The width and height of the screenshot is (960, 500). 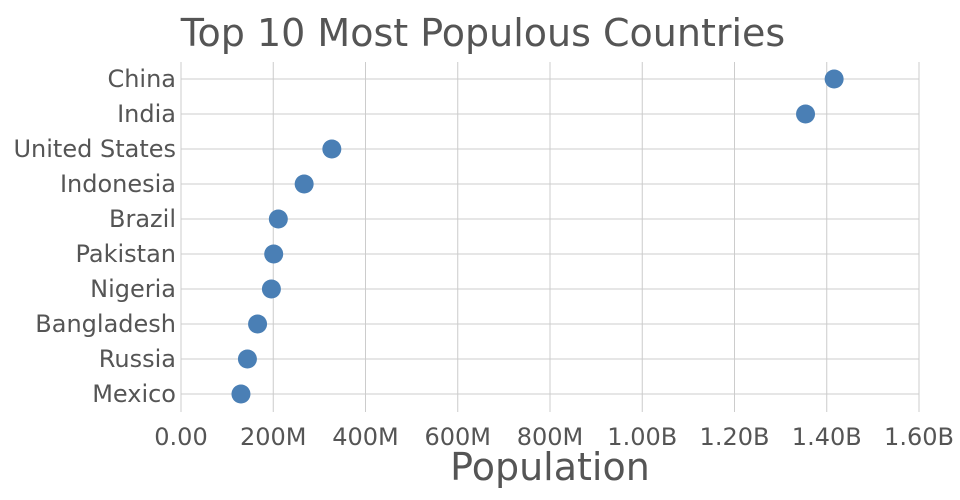 I want to click on x-tick-label: 0.00, so click(x=180, y=437).